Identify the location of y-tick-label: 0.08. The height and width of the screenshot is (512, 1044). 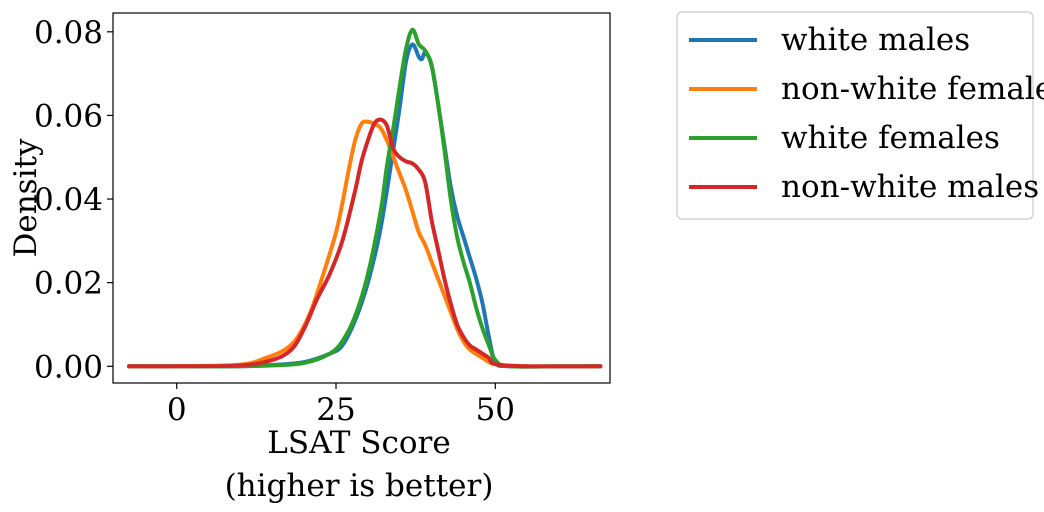
(68, 33).